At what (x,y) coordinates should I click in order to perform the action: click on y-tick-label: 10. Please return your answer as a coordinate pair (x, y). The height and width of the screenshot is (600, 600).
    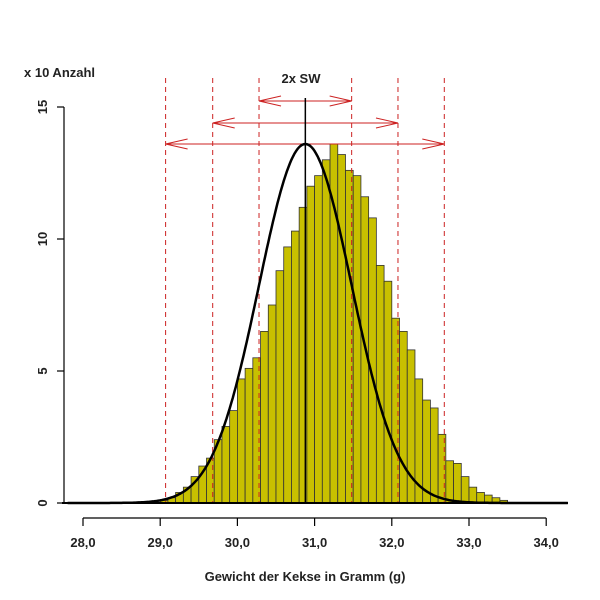
    Looking at the image, I should click on (42, 239).